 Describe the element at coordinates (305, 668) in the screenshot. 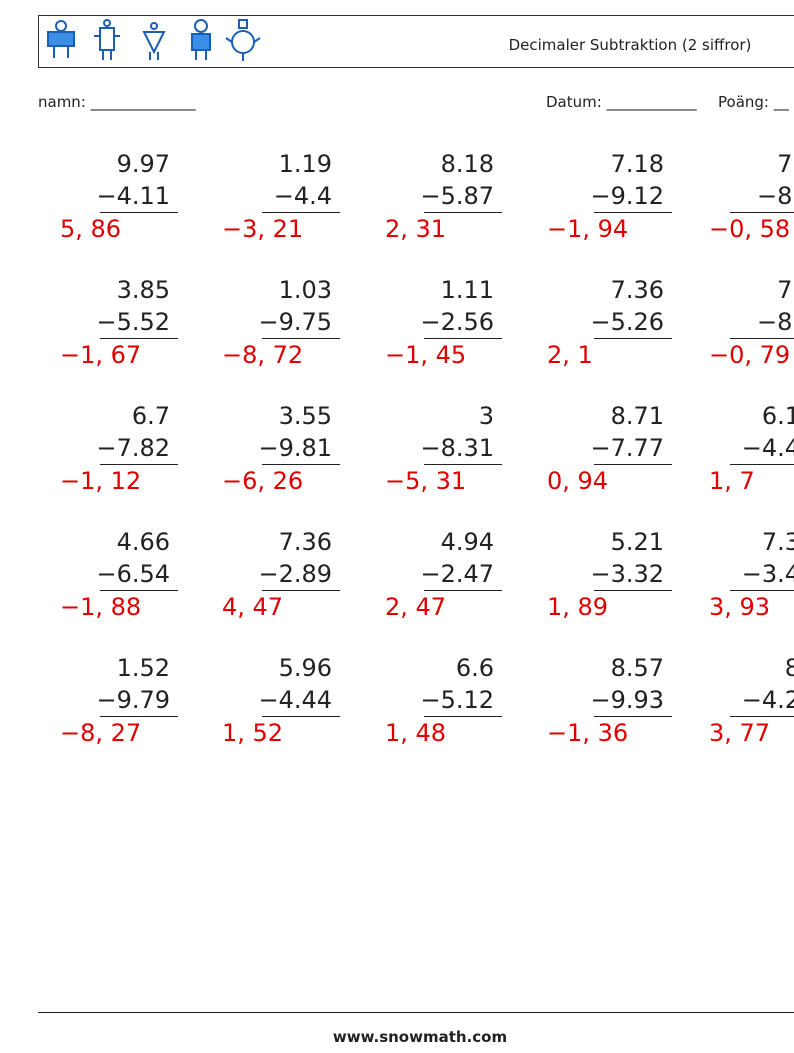

I see `minuend: 5.96` at that location.